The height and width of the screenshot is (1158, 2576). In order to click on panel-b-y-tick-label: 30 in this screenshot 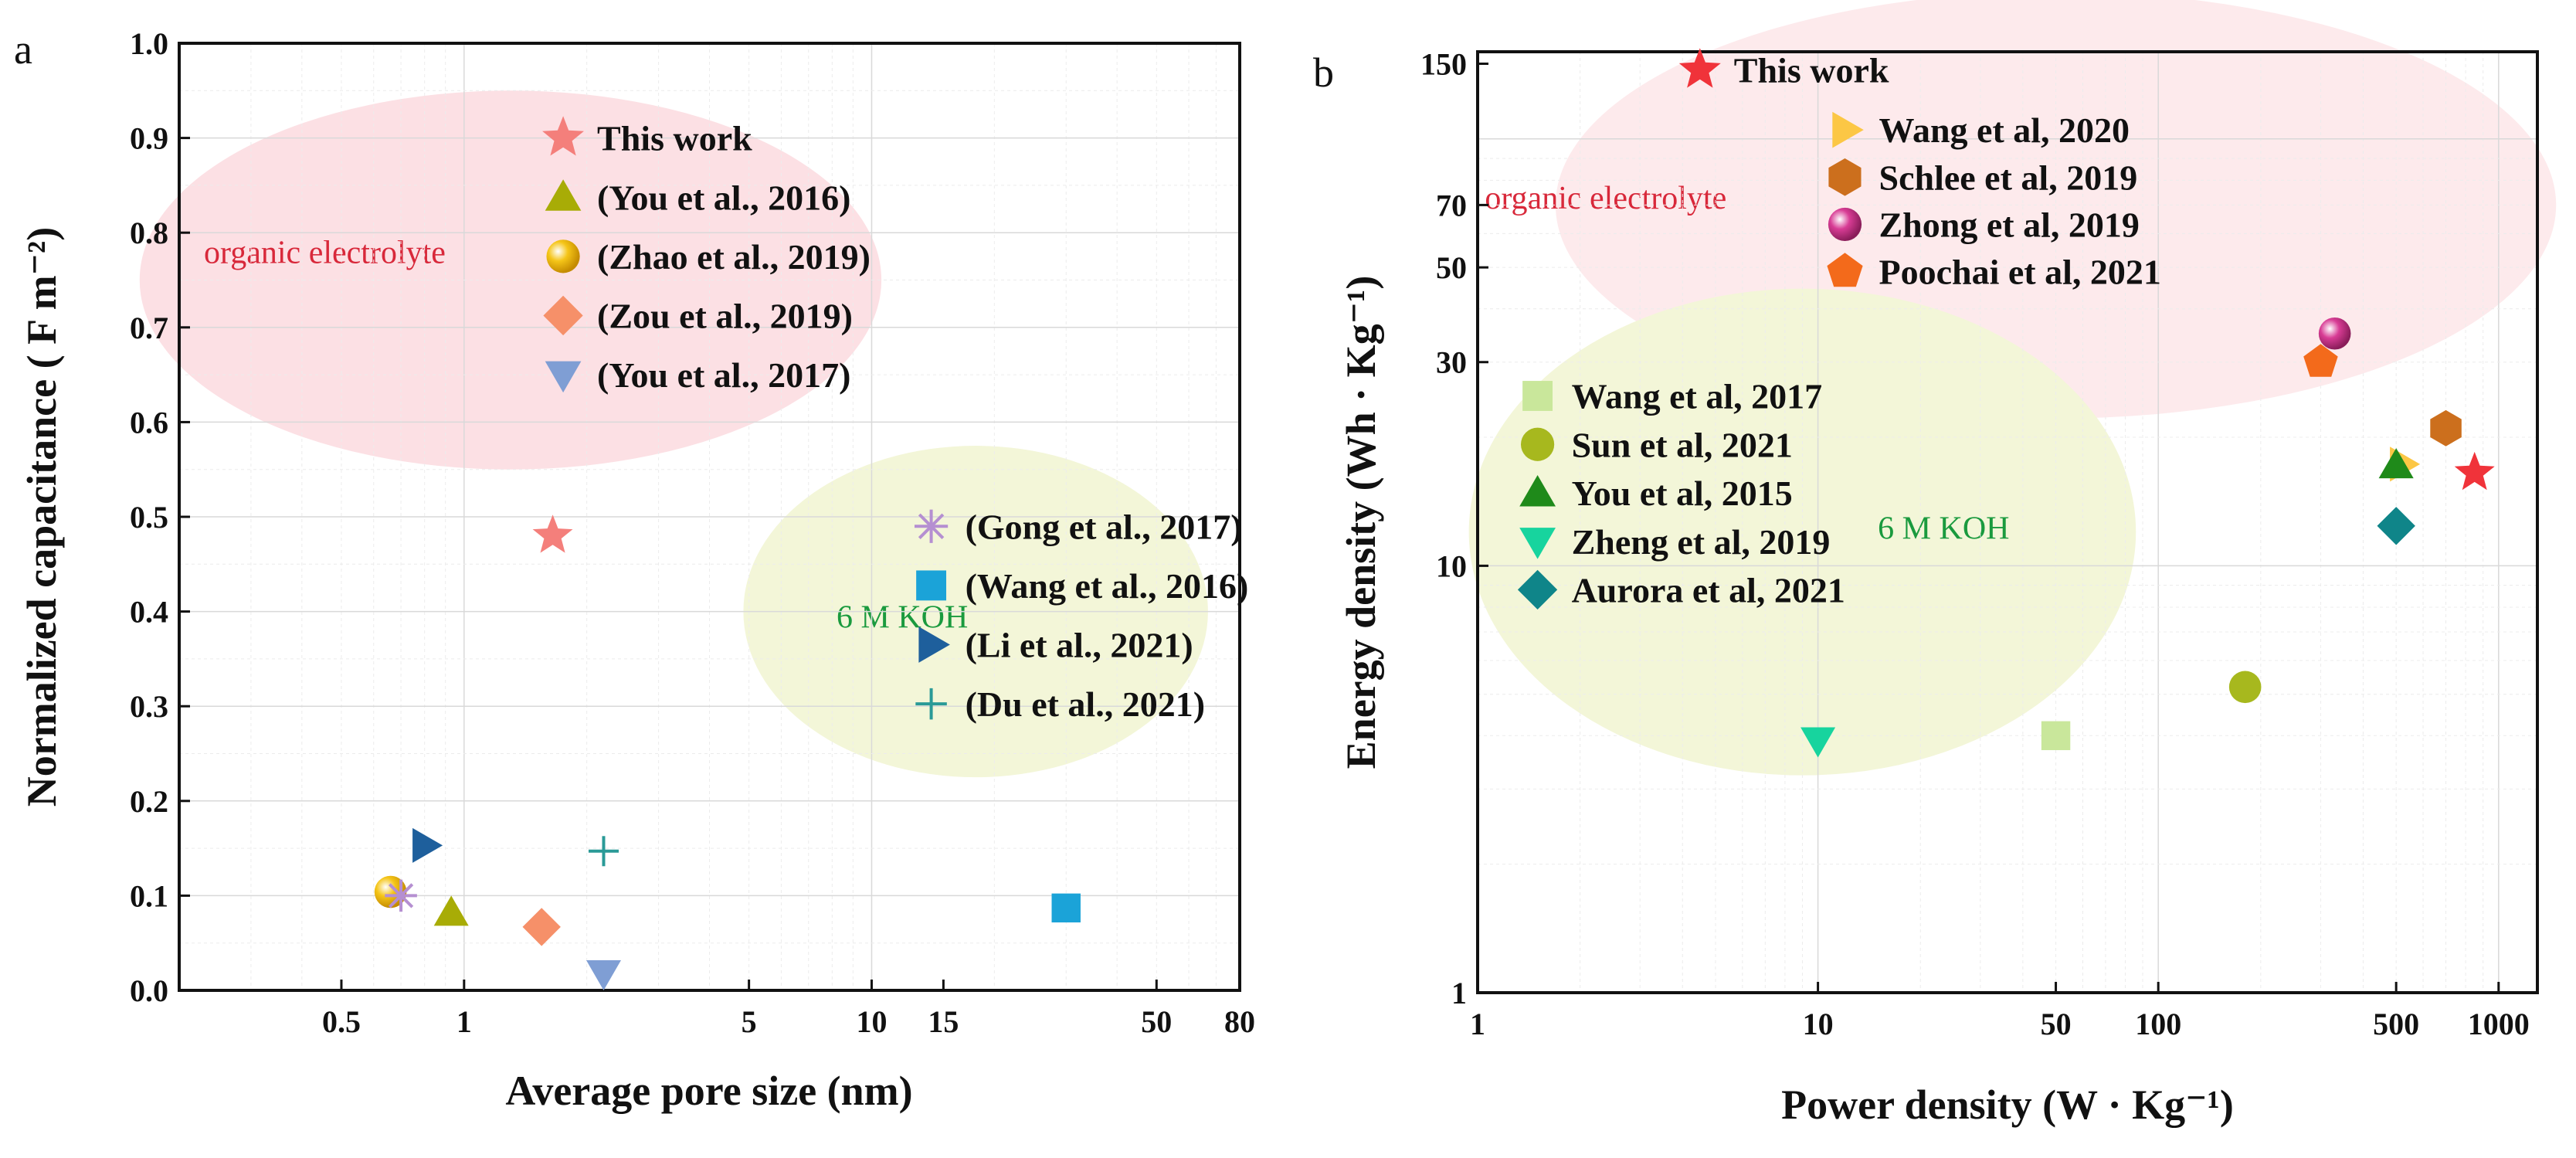, I will do `click(1452, 362)`.